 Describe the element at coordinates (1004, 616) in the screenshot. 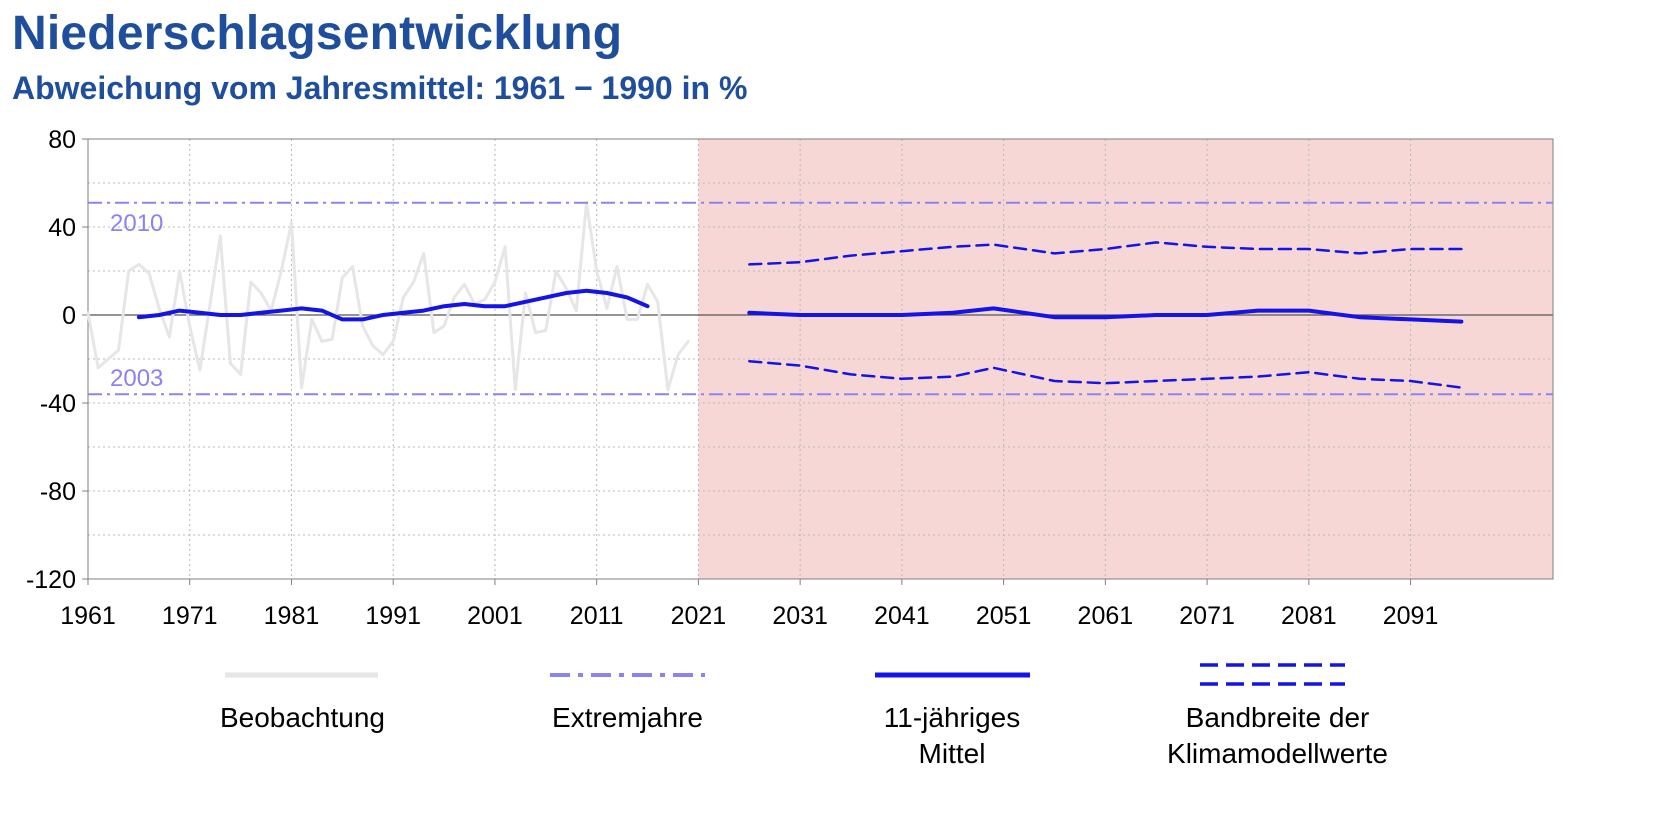

I see `x-tick-label: 2051` at that location.